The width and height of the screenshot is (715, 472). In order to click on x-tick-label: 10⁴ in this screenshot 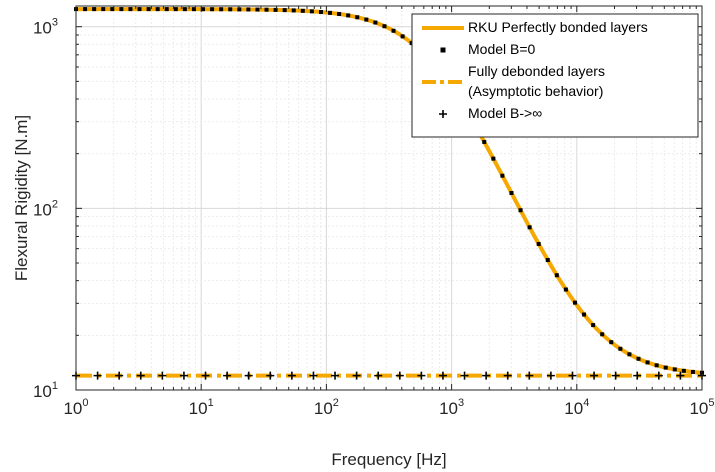, I will do `click(576, 407)`.